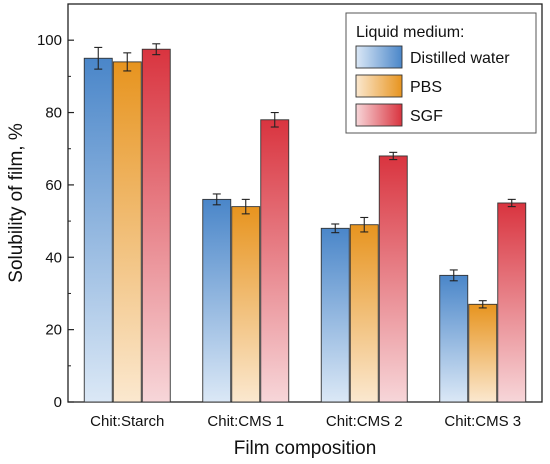 The image size is (550, 464). What do you see at coordinates (16, 203) in the screenshot?
I see `y-axis-title: Solubility of film, %` at bounding box center [16, 203].